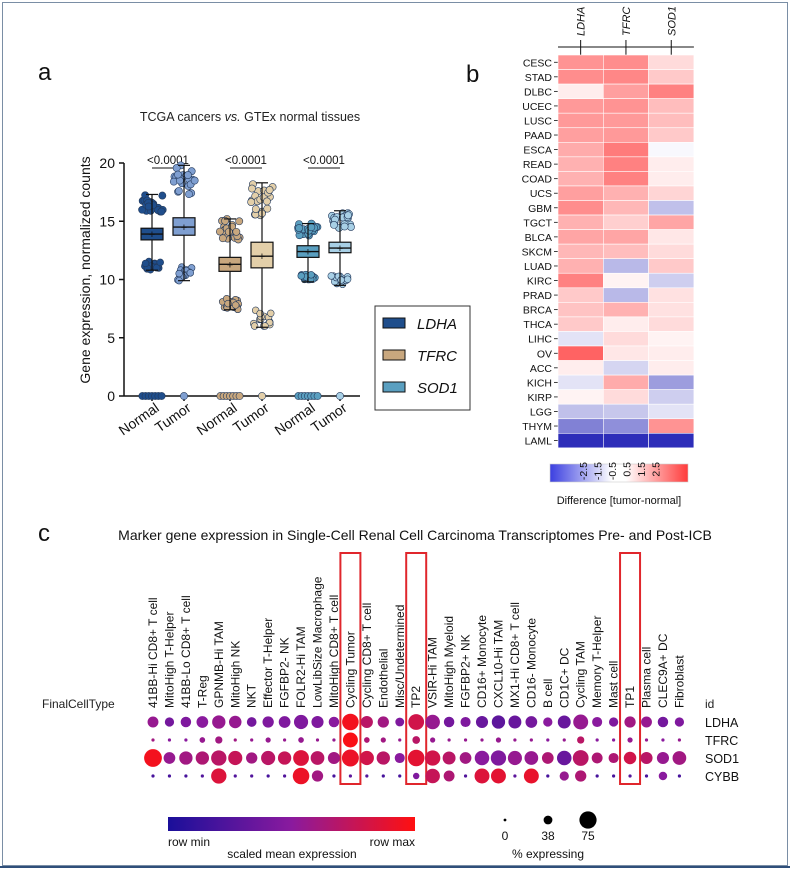  What do you see at coordinates (395, 867) in the screenshot?
I see `bottom-rule` at bounding box center [395, 867].